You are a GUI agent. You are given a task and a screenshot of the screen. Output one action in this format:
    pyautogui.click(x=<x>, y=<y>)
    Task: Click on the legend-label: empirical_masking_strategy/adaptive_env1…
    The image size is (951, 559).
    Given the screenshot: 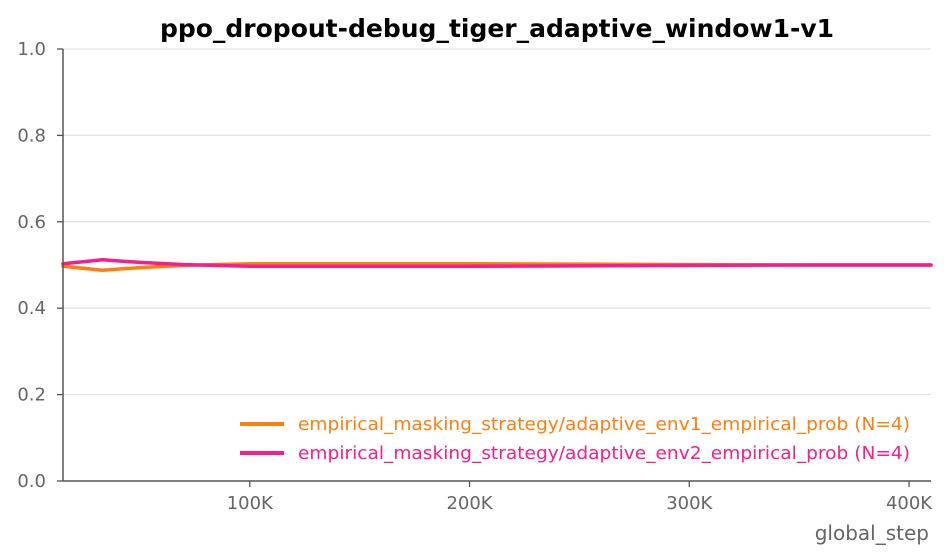 What is the action you would take?
    pyautogui.click(x=604, y=424)
    